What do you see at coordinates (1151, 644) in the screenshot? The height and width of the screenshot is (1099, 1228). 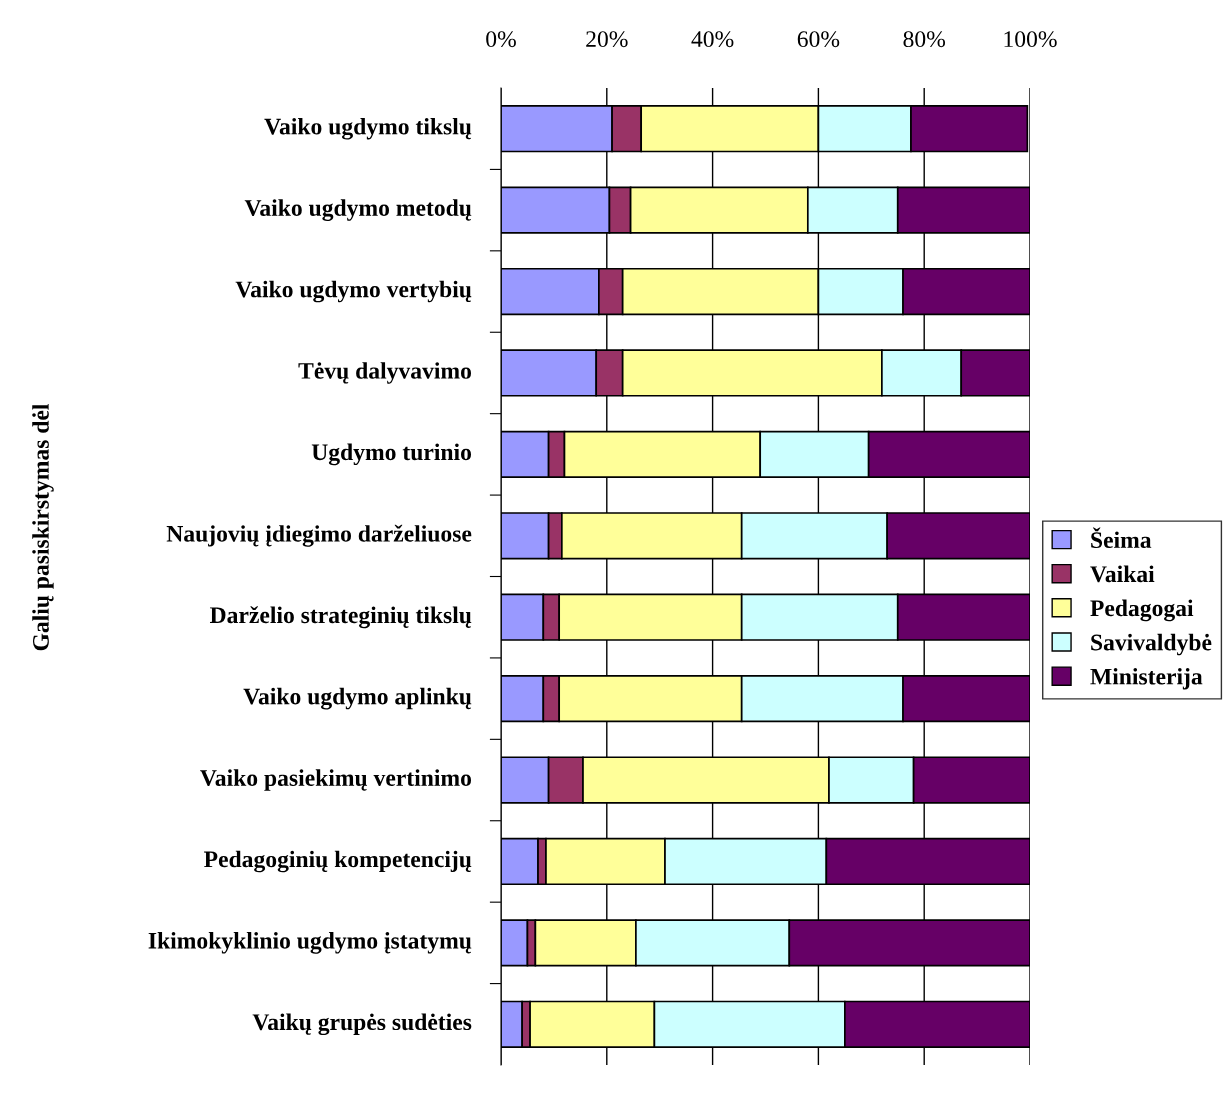 I see `legend-label: Savivaldybė` at bounding box center [1151, 644].